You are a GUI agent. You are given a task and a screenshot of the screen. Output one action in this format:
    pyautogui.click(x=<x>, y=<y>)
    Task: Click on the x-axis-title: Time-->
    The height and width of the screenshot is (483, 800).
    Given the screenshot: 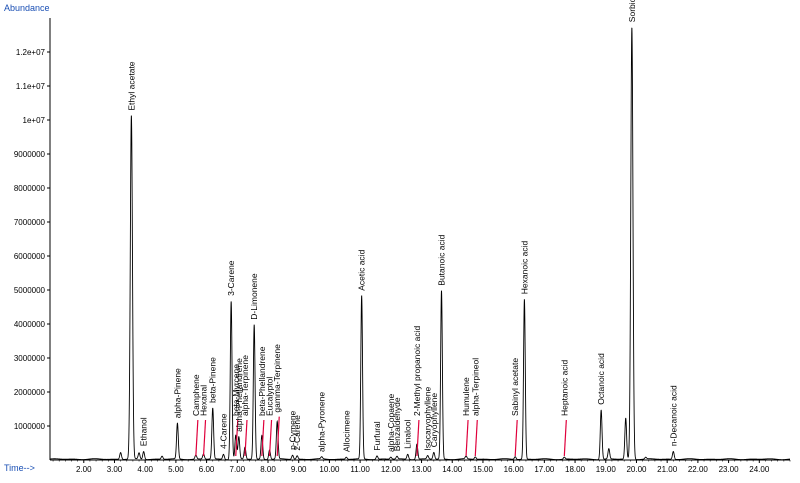 What is the action you would take?
    pyautogui.click(x=19, y=468)
    